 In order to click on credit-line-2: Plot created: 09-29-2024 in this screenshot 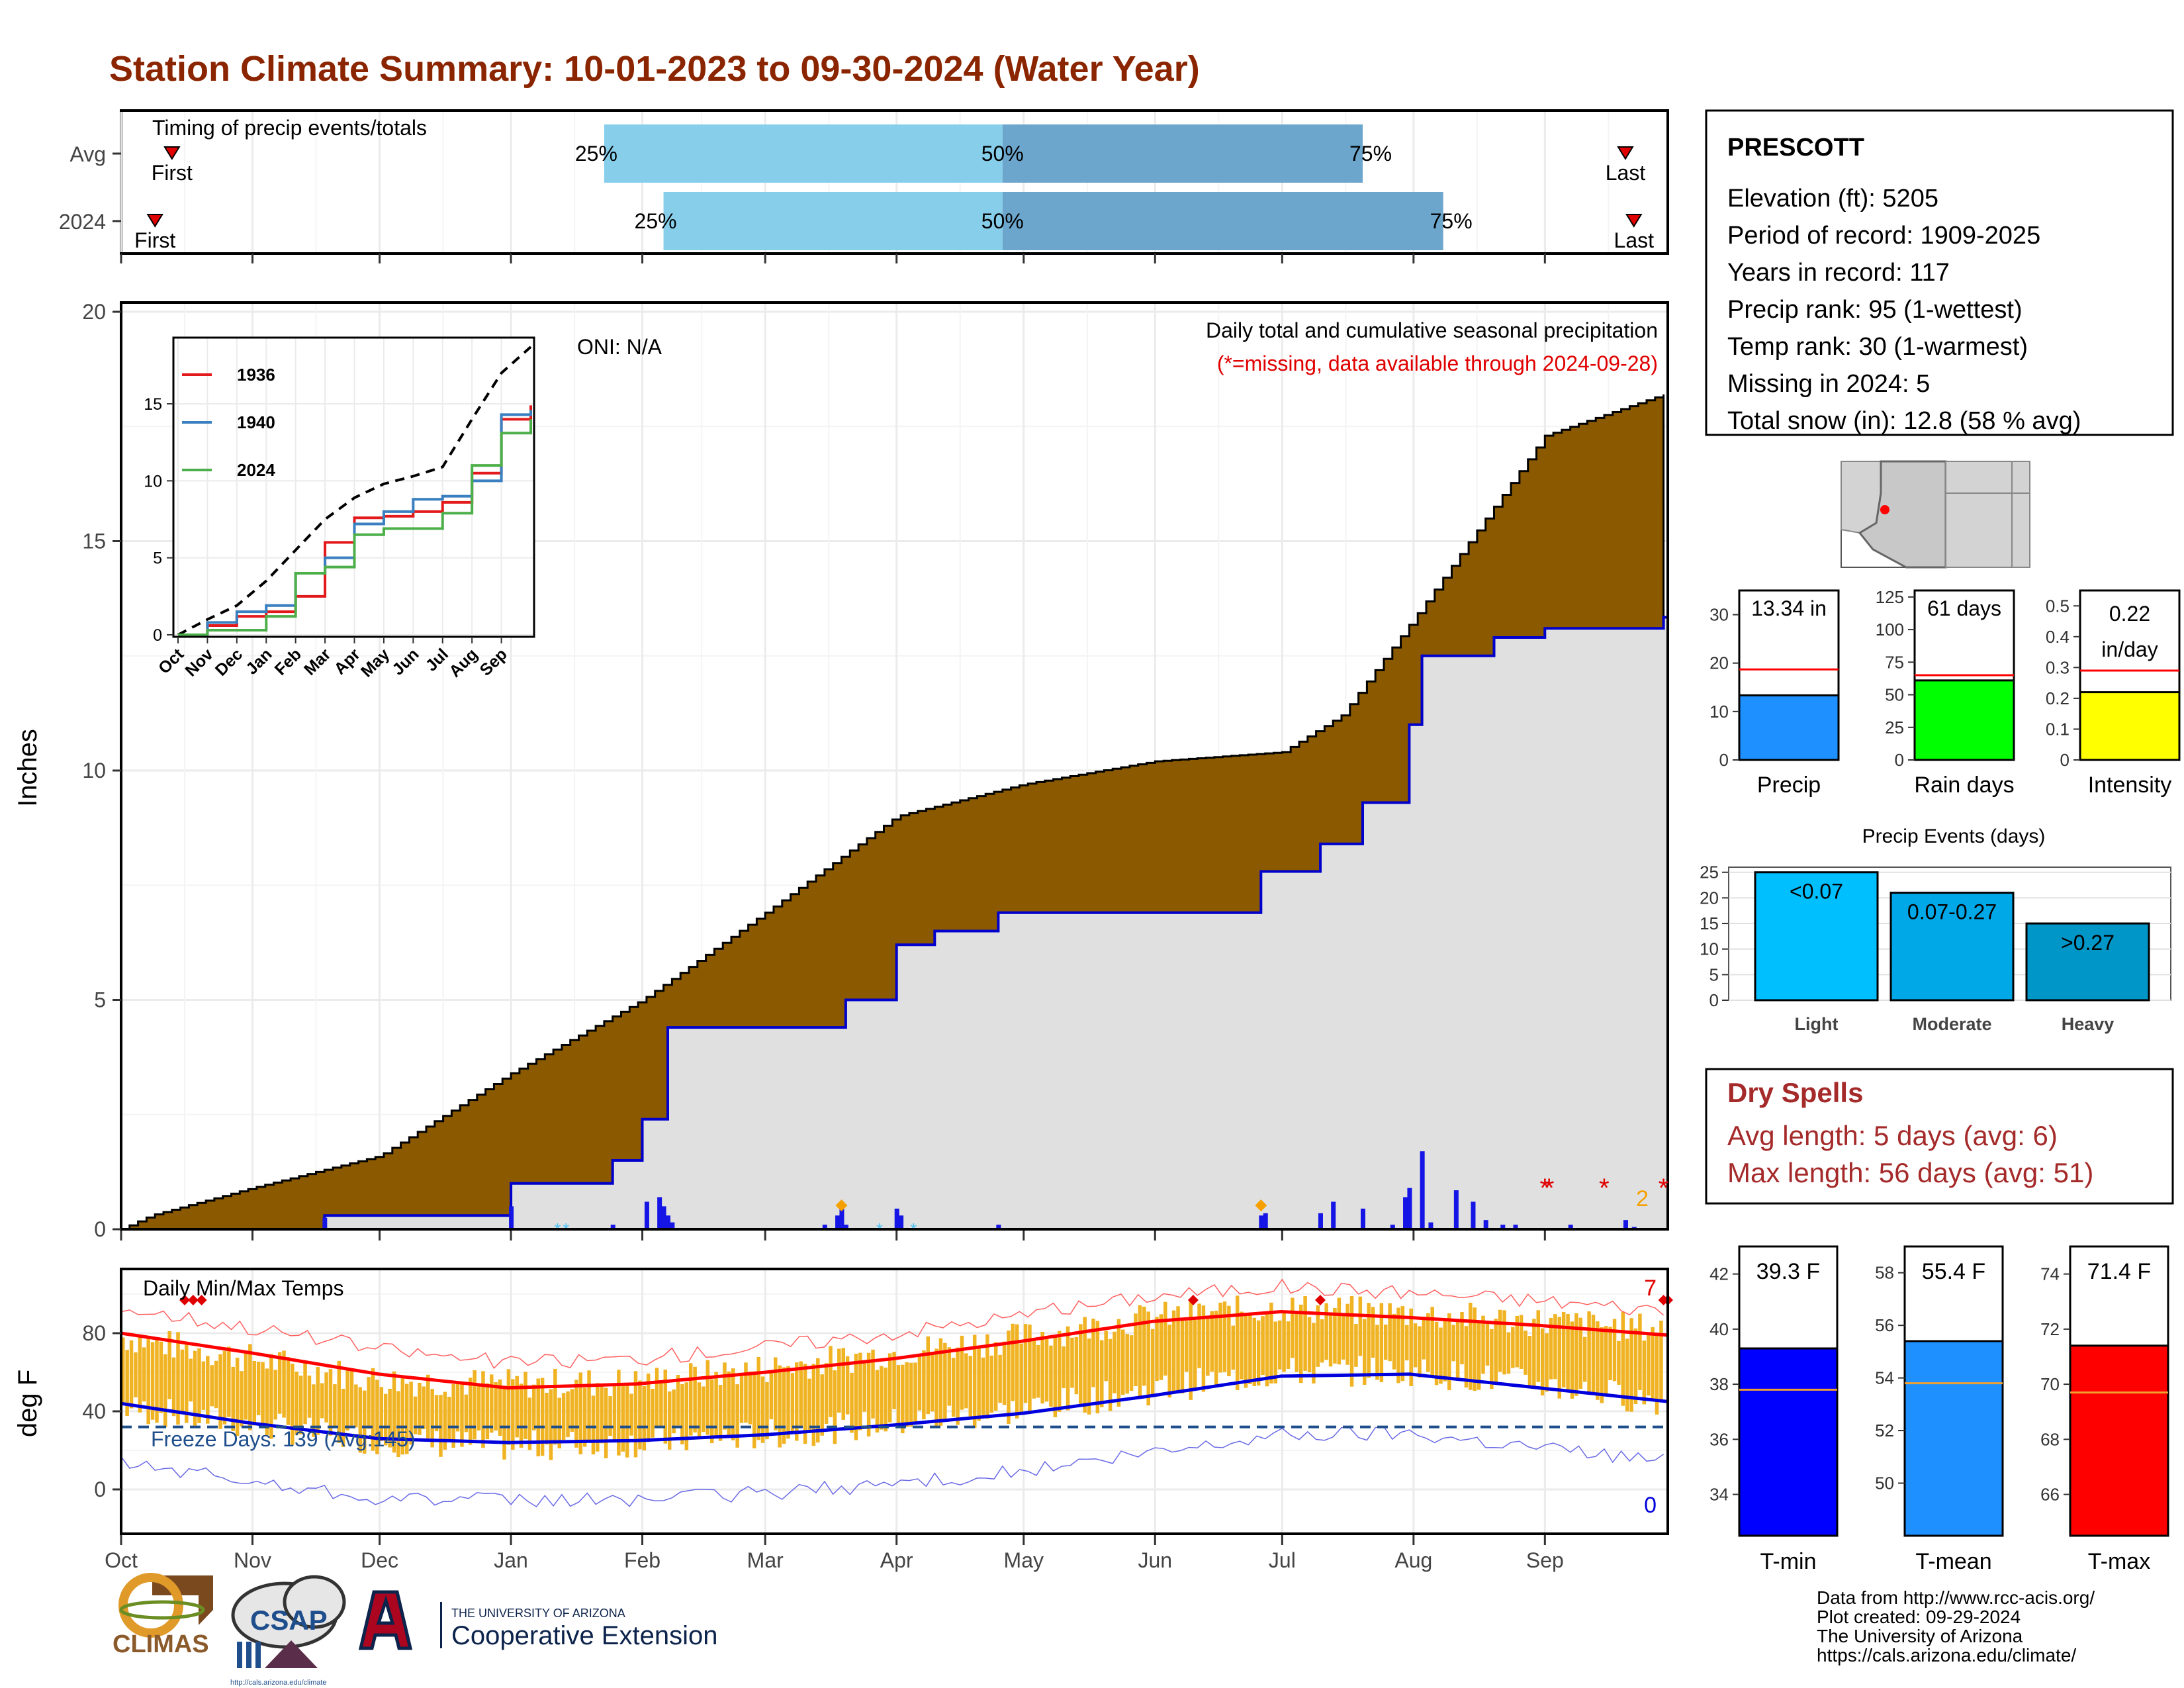, I will do `click(1919, 1617)`.